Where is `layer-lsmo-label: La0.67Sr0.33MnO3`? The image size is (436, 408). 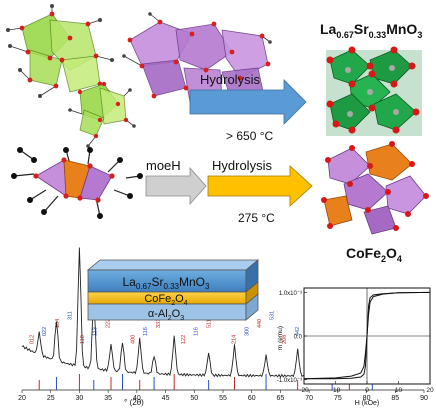 layer-lsmo-label: La0.67Sr0.33MnO3 is located at coordinates (167, 283).